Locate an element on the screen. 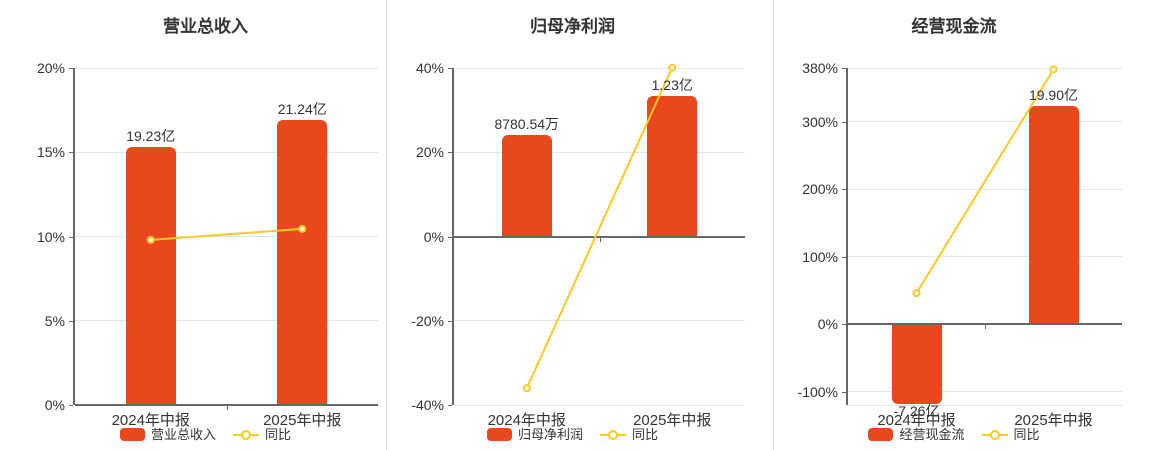 This screenshot has width=1160, height=450. legend: 经营现金流 同比 is located at coordinates (954, 434).